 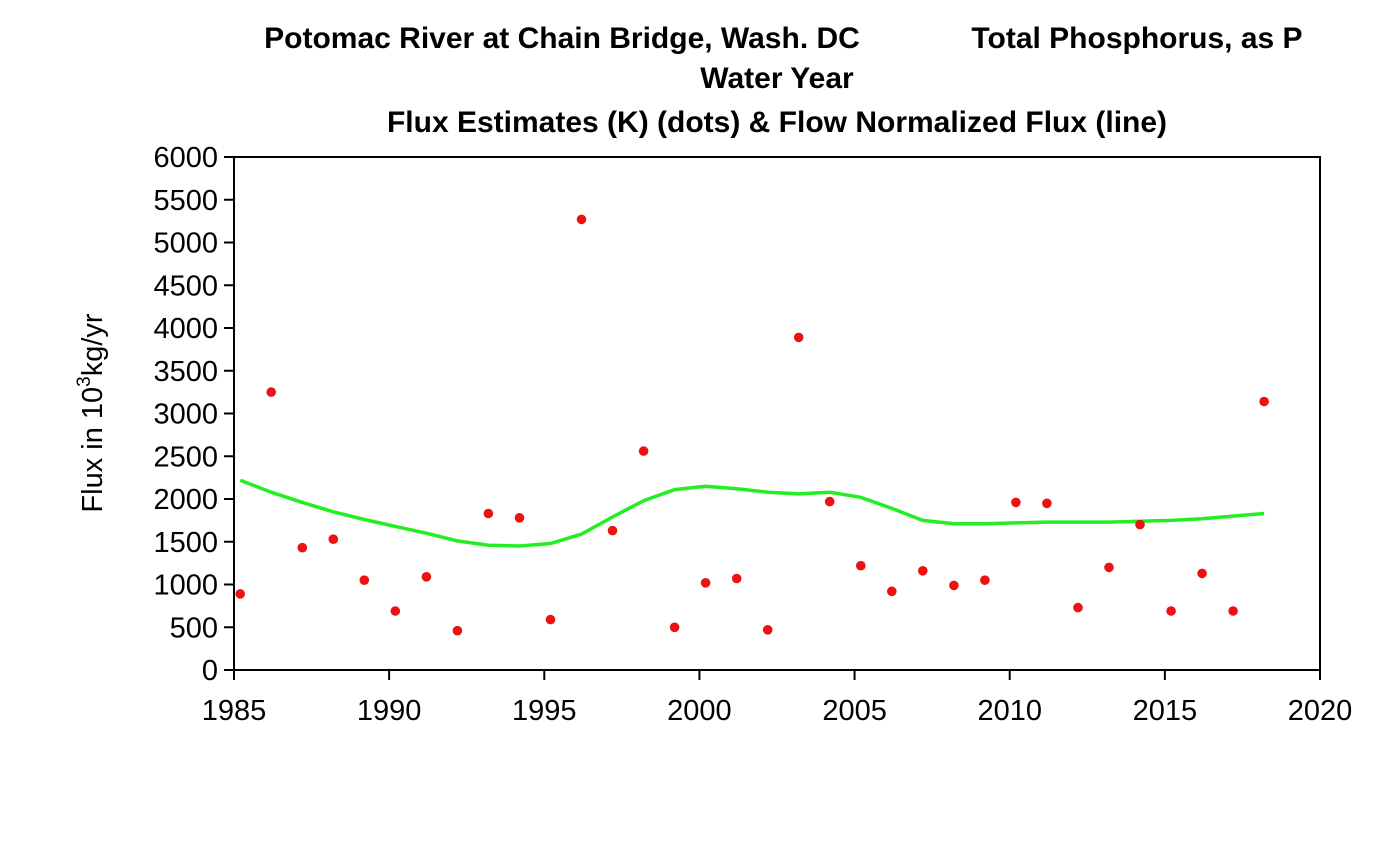 I want to click on y-tick-label: 3500, so click(x=185, y=372).